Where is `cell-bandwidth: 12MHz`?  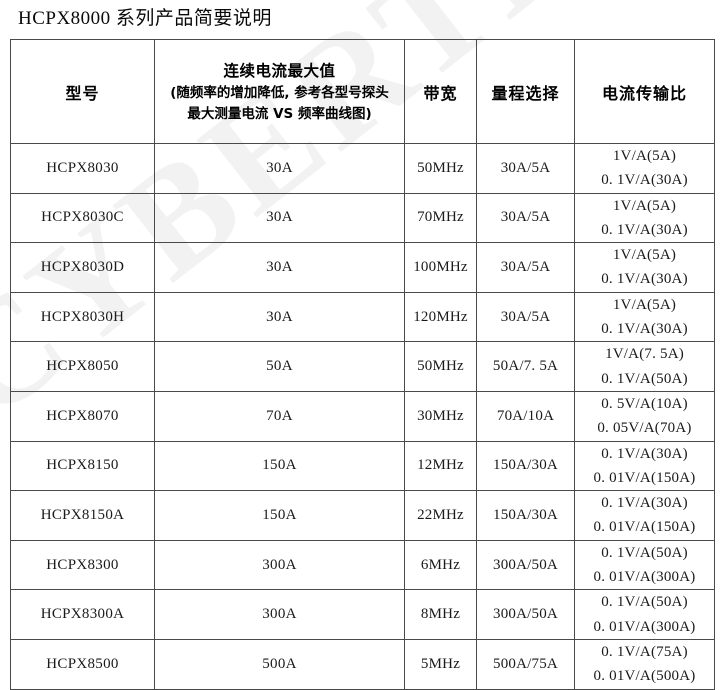
cell-bandwidth: 12MHz is located at coordinates (440, 466).